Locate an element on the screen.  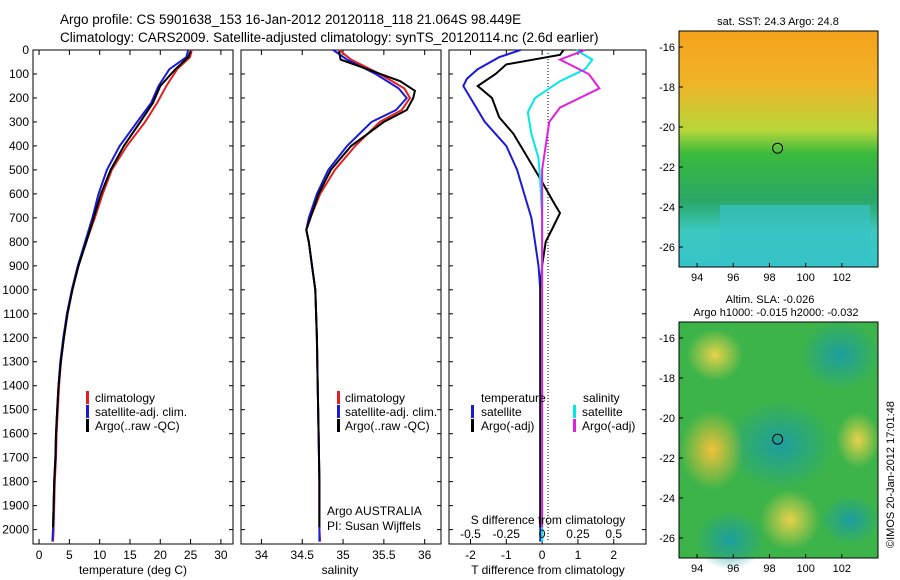
x-tick-label: 100 is located at coordinates (805, 569).